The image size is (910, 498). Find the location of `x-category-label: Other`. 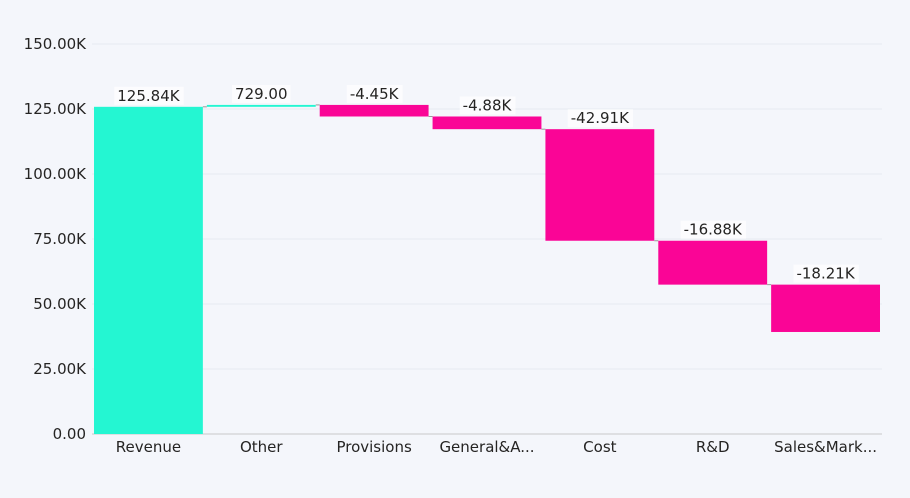

x-category-label: Other is located at coordinates (261, 447).